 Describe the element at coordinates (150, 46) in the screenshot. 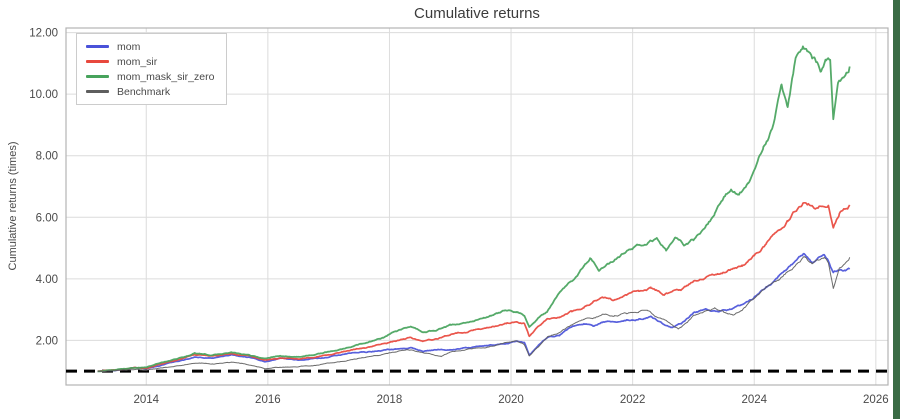

I see `legend-item-mom: mom` at that location.